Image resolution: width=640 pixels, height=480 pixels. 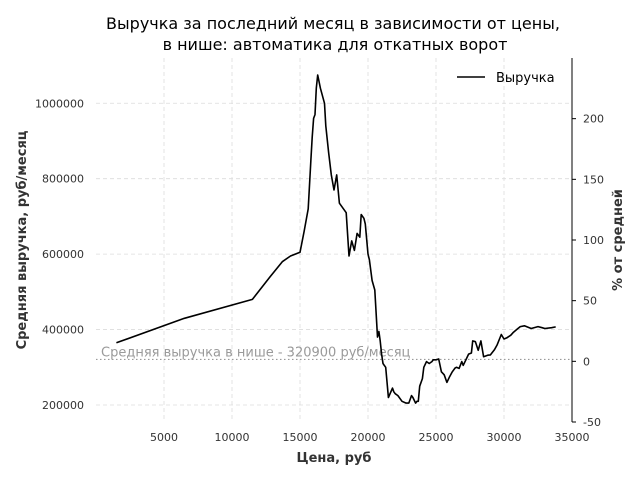 What do you see at coordinates (593, 119) in the screenshot?
I see `y-right-tick-label: 200` at bounding box center [593, 119].